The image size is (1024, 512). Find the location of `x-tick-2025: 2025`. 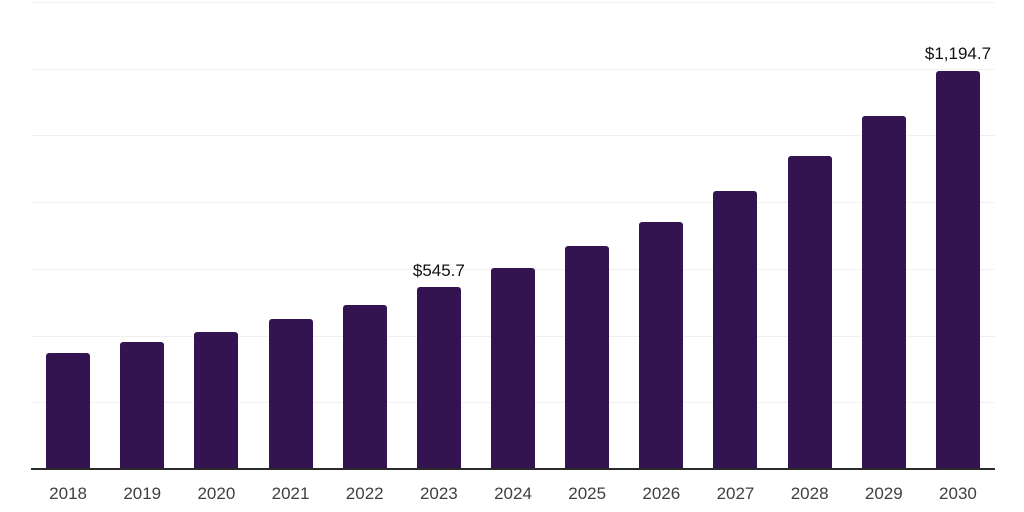

x-tick-2025: 2025 is located at coordinates (587, 493).